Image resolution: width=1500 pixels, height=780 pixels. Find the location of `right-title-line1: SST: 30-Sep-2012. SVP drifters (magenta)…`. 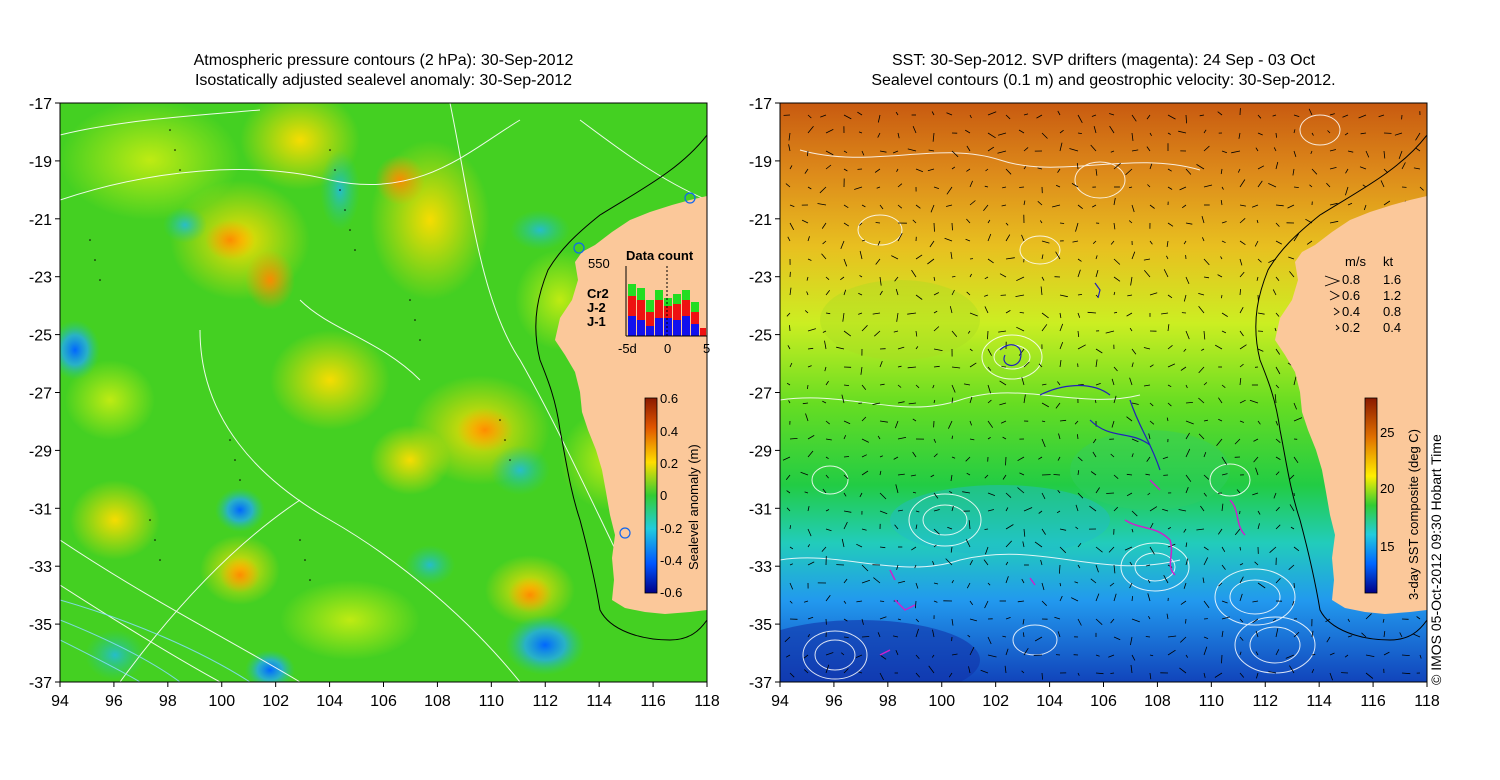

right-title-line1: SST: 30-Sep-2012. SVP drifters (magenta)… is located at coordinates (1103, 60).